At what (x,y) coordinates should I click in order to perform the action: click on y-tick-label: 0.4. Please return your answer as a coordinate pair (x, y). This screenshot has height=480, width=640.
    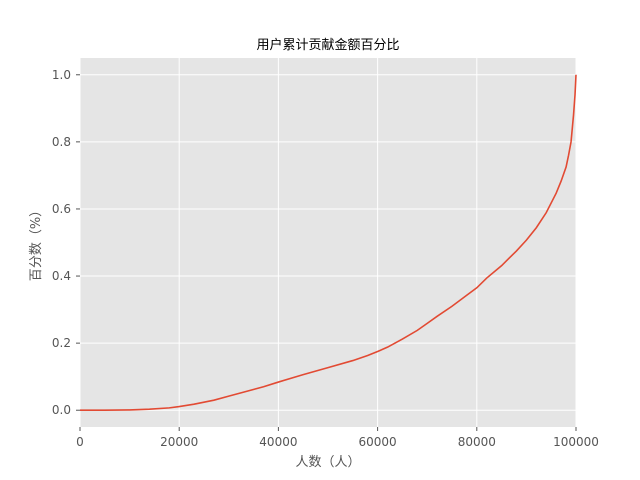
    Looking at the image, I should click on (61, 276).